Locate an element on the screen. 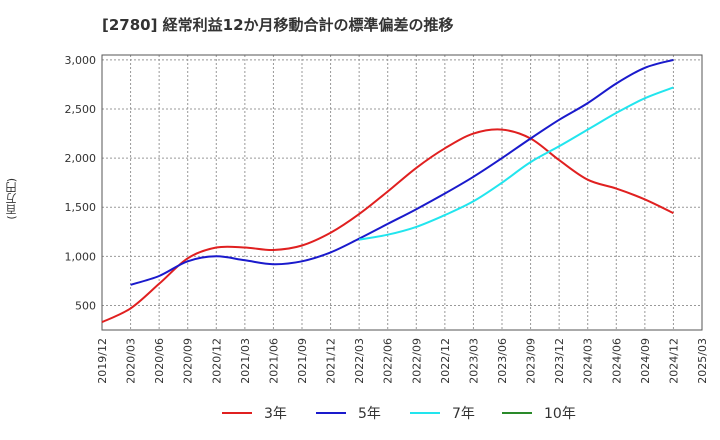  x-tick-label: 2023/12 is located at coordinates (559, 361).